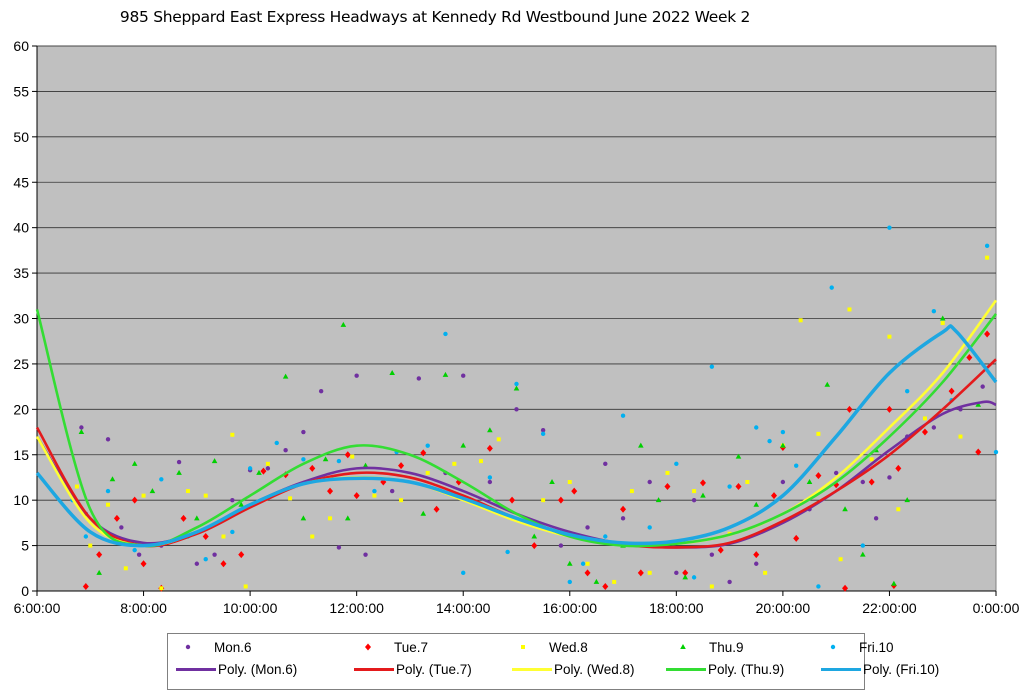 This screenshot has width=1024, height=691. What do you see at coordinates (746, 669) in the screenshot?
I see `legend-label: Poly. (Thu.9)` at bounding box center [746, 669].